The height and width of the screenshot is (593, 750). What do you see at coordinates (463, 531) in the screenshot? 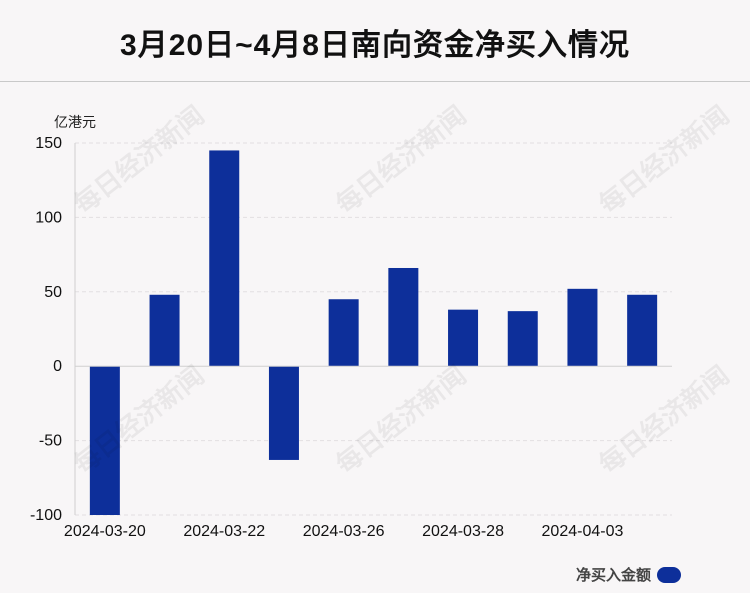
I see `x-tick-label: 2024-03-28` at bounding box center [463, 531].